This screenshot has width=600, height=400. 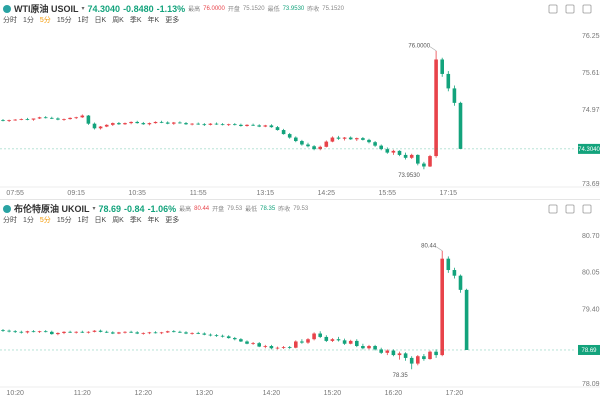 What do you see at coordinates (7, 8) in the screenshot?
I see `symbol-icon` at bounding box center [7, 8].